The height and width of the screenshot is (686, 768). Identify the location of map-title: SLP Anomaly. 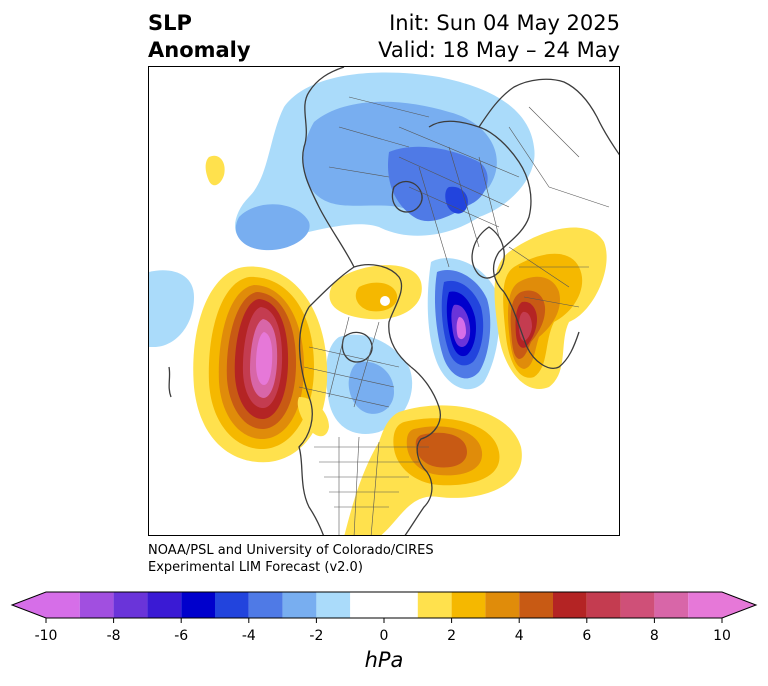
(199, 37).